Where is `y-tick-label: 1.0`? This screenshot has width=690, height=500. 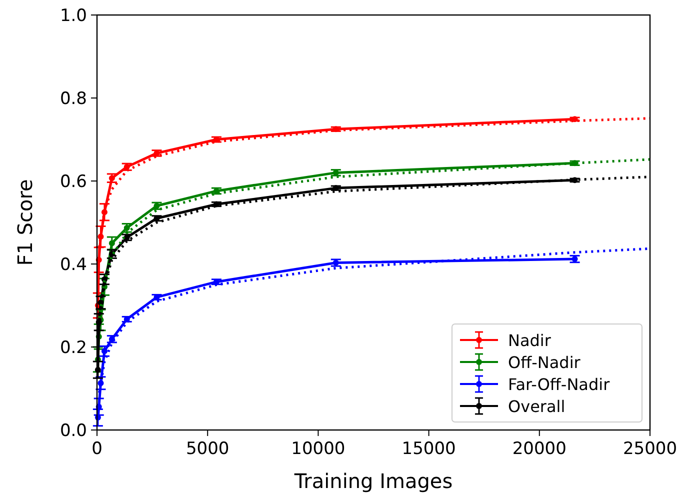 y-tick-label: 1.0 is located at coordinates (73, 16).